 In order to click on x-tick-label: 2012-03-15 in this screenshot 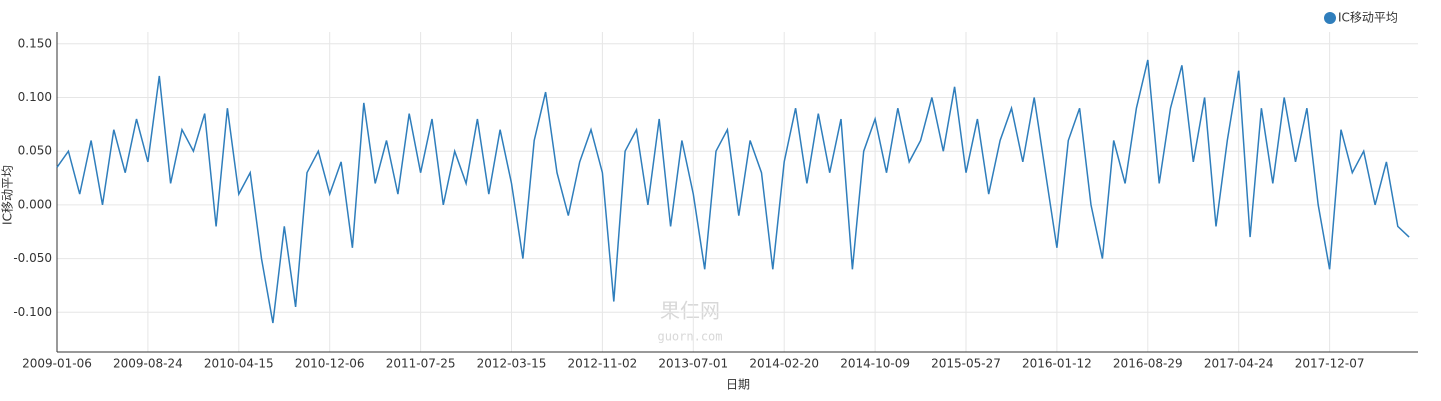, I will do `click(512, 364)`.